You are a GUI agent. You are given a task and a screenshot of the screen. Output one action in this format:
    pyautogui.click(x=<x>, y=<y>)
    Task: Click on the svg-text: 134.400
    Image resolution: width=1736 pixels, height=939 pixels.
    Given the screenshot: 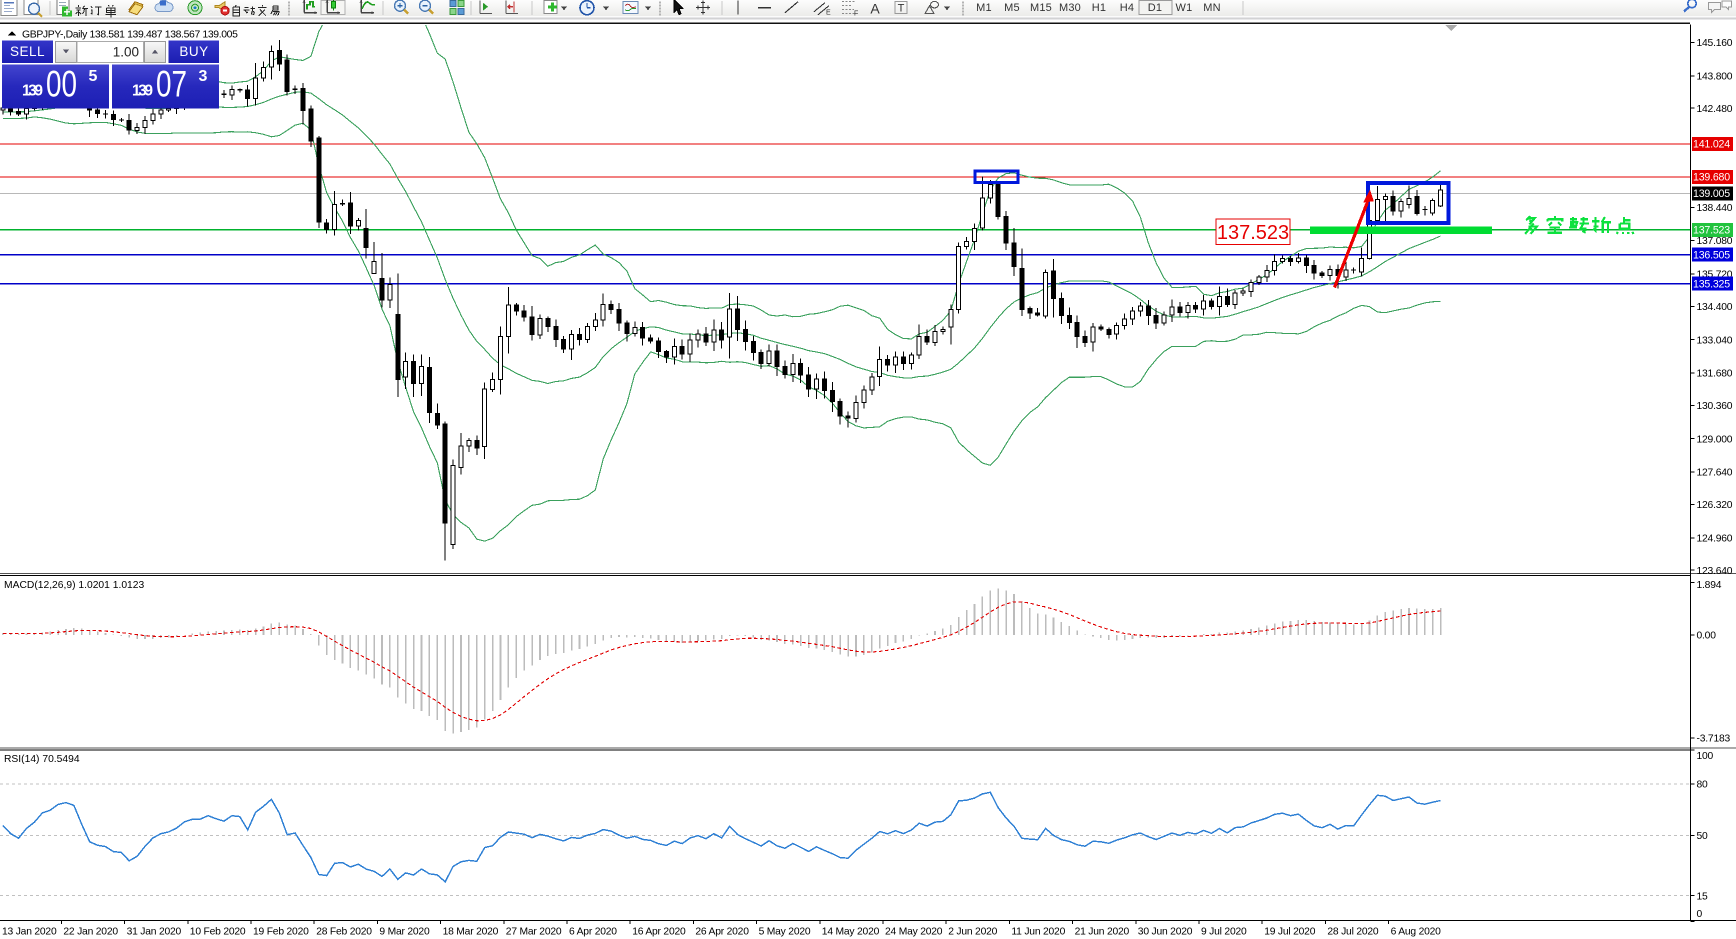 What is the action you would take?
    pyautogui.click(x=1715, y=307)
    